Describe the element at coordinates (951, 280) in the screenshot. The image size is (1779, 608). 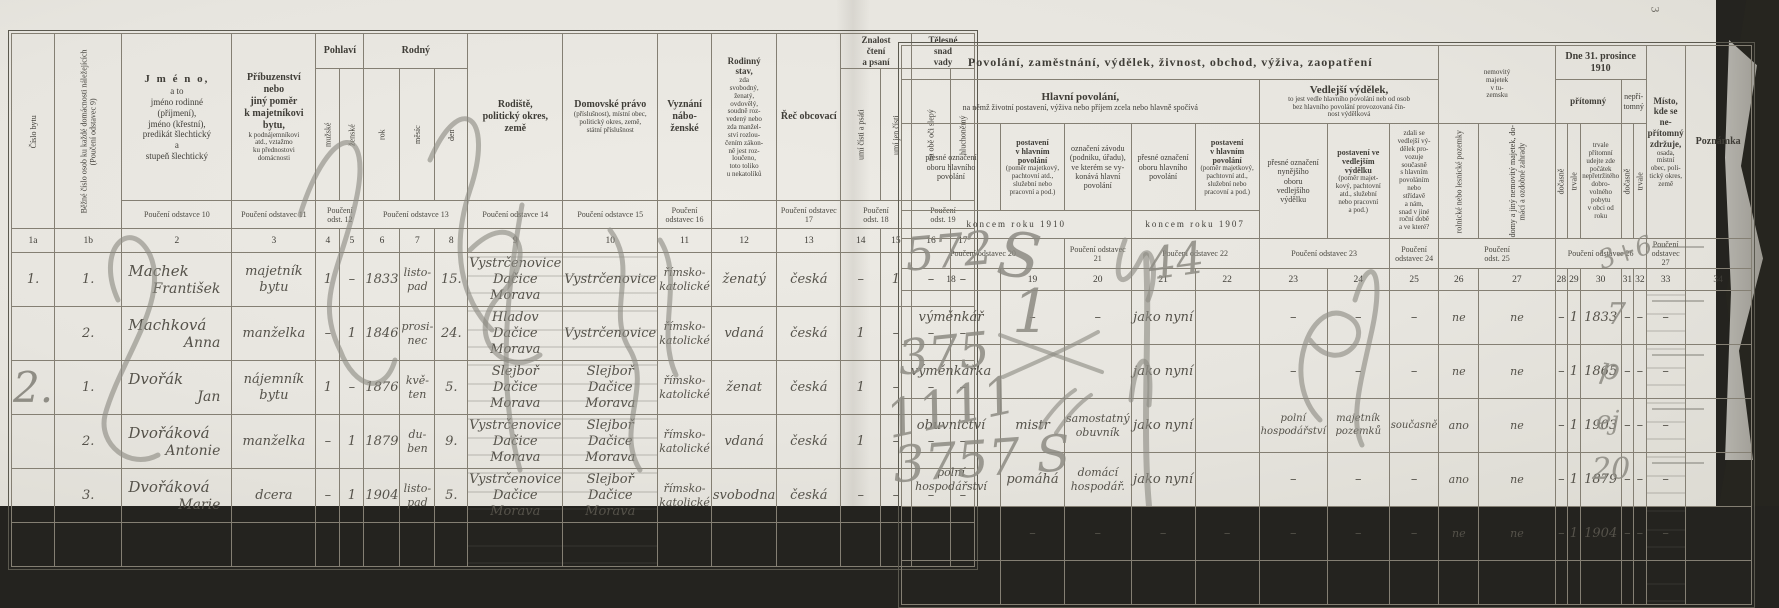
I see `col-num: 18` at that location.